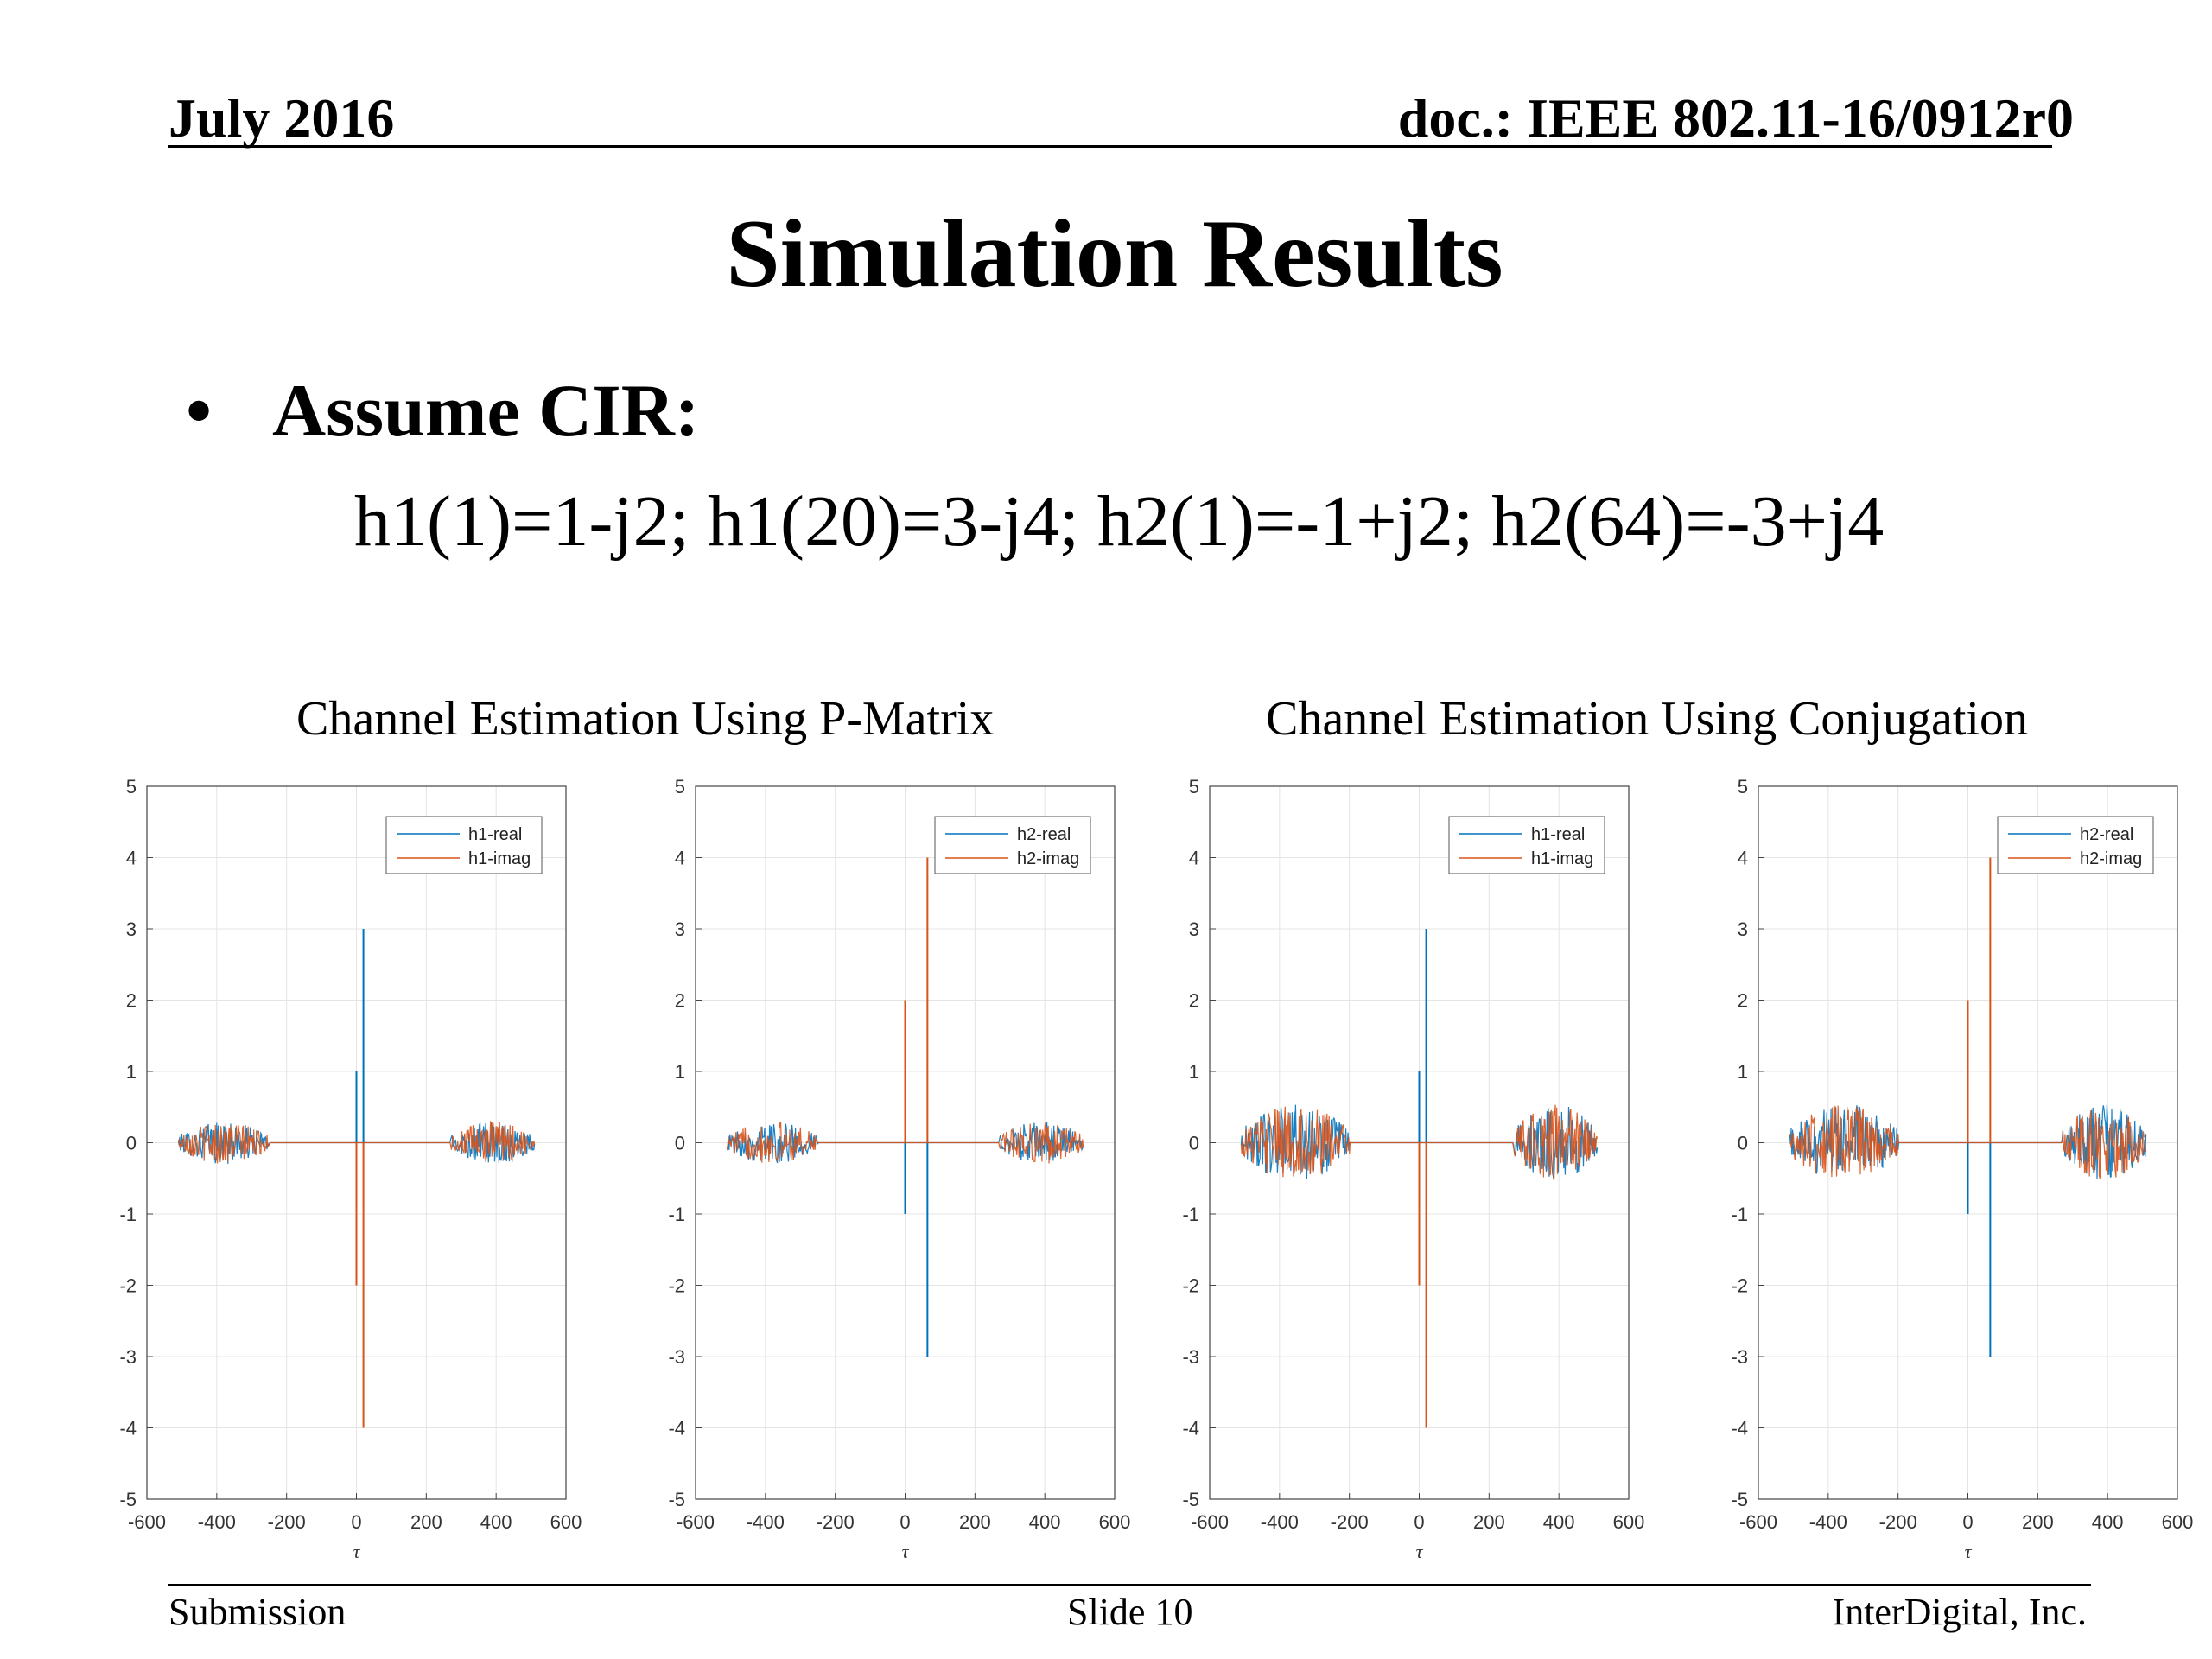  What do you see at coordinates (645, 719) in the screenshot?
I see `group-title-pmatrix: Channel Estimation Using P-Matrix` at bounding box center [645, 719].